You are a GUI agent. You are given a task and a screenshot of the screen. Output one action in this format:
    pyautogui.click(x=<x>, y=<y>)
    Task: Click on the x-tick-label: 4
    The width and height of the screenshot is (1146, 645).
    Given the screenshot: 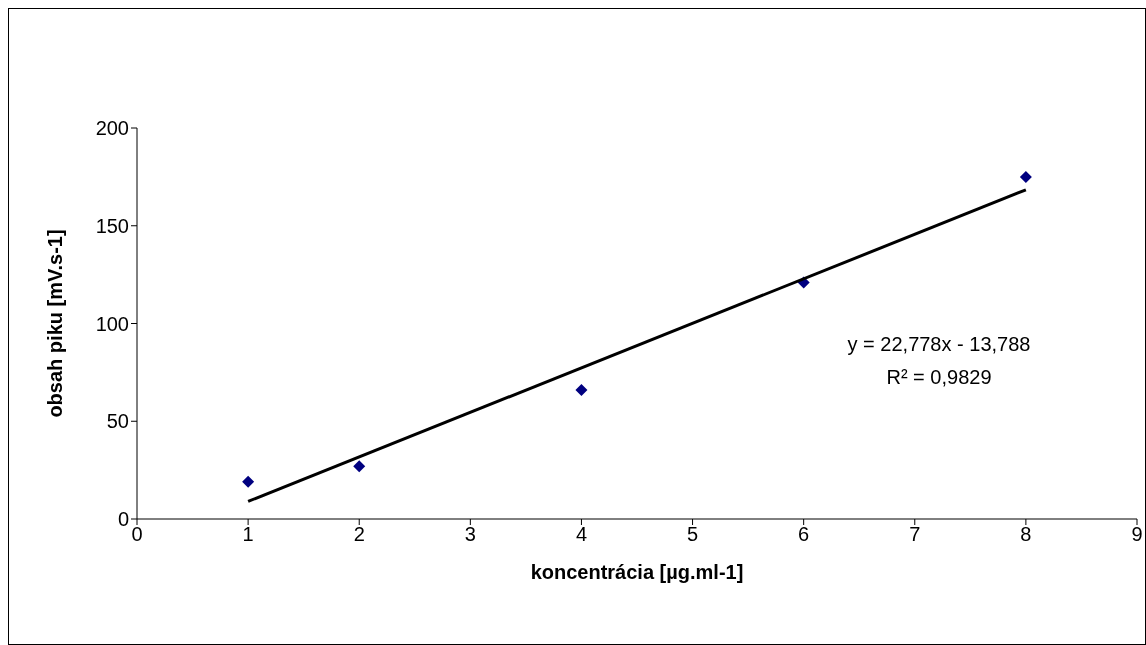 What is the action you would take?
    pyautogui.click(x=581, y=534)
    